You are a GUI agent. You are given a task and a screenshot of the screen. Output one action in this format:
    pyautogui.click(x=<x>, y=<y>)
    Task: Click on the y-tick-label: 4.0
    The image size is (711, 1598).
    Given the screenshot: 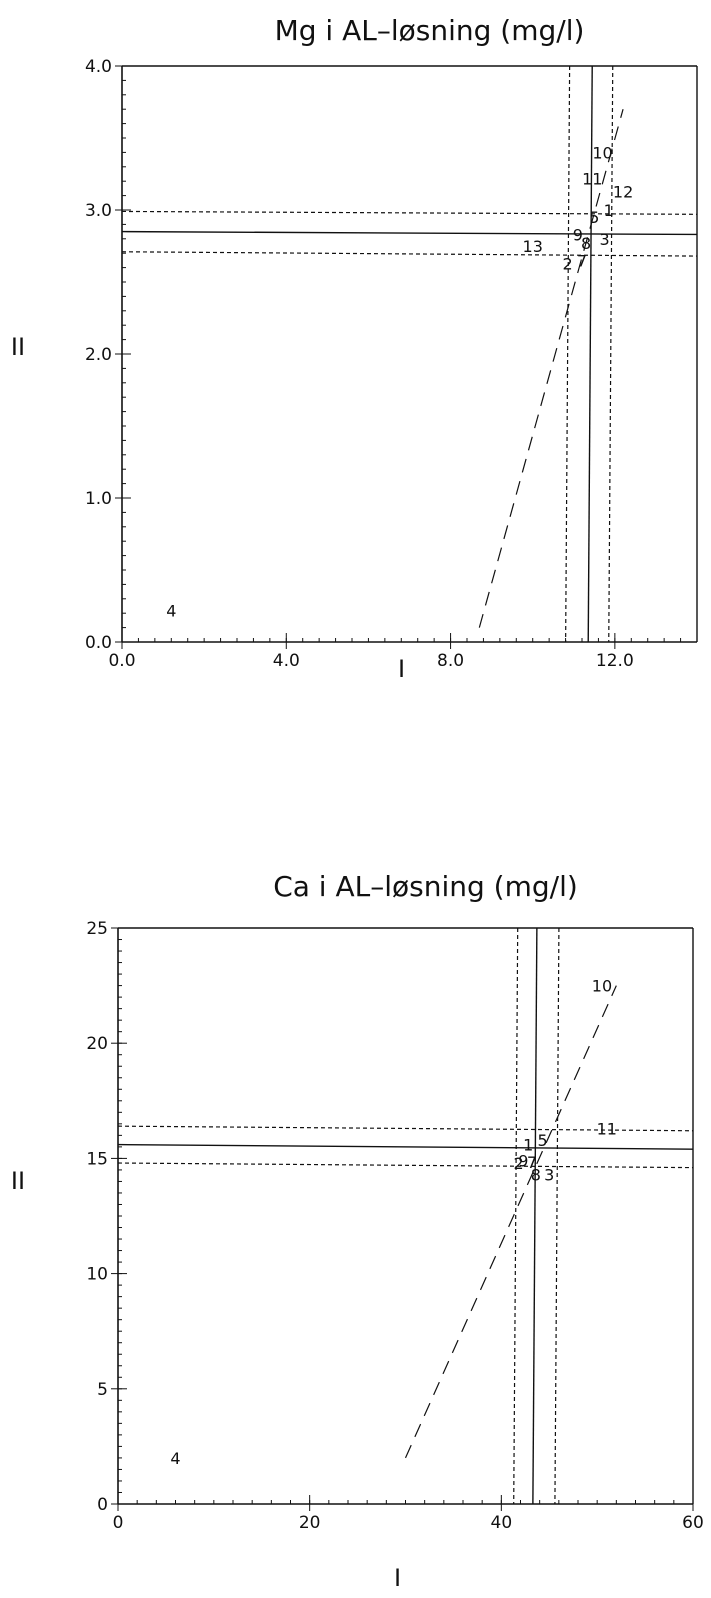 What is the action you would take?
    pyautogui.click(x=98, y=67)
    